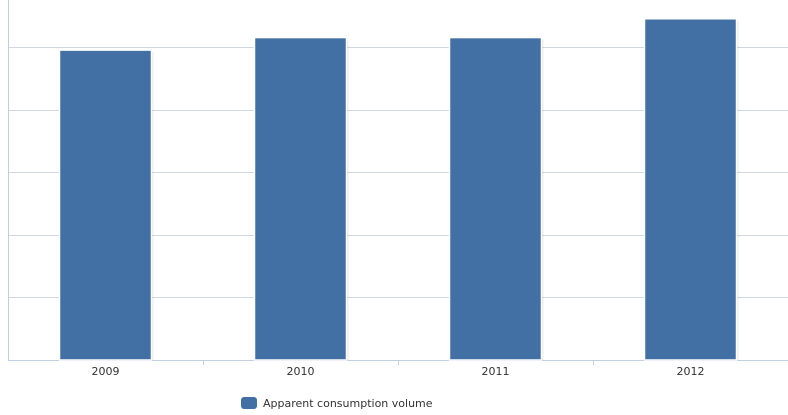  What do you see at coordinates (496, 371) in the screenshot?
I see `x-tick-label: 2011` at bounding box center [496, 371].